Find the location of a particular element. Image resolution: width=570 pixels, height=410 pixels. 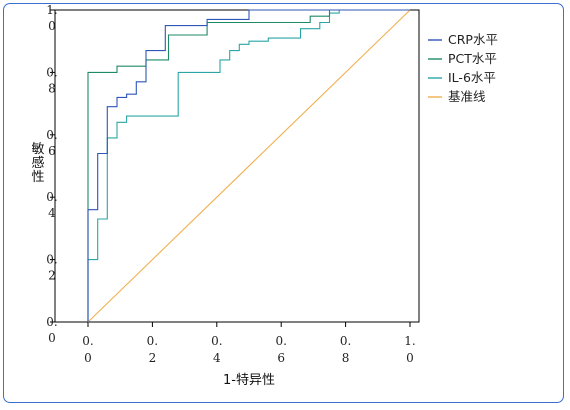

y-tick-label-3-digit: 6 is located at coordinates (52, 151).